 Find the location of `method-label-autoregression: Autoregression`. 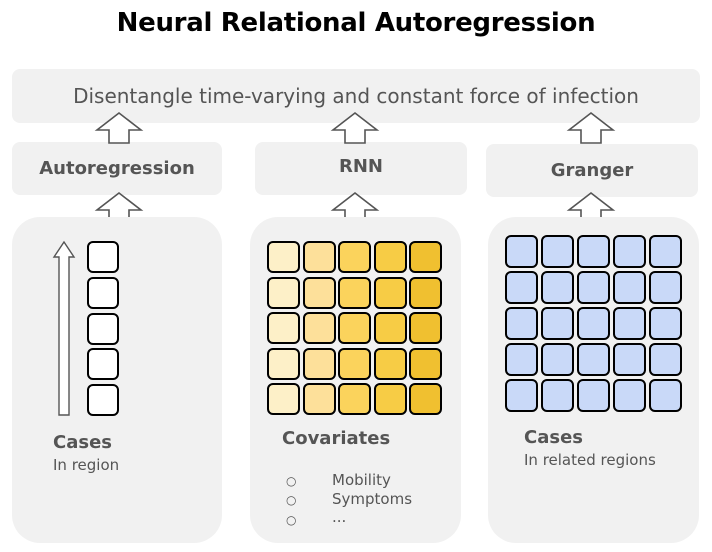

method-label-autoregression: Autoregression is located at coordinates (117, 168).